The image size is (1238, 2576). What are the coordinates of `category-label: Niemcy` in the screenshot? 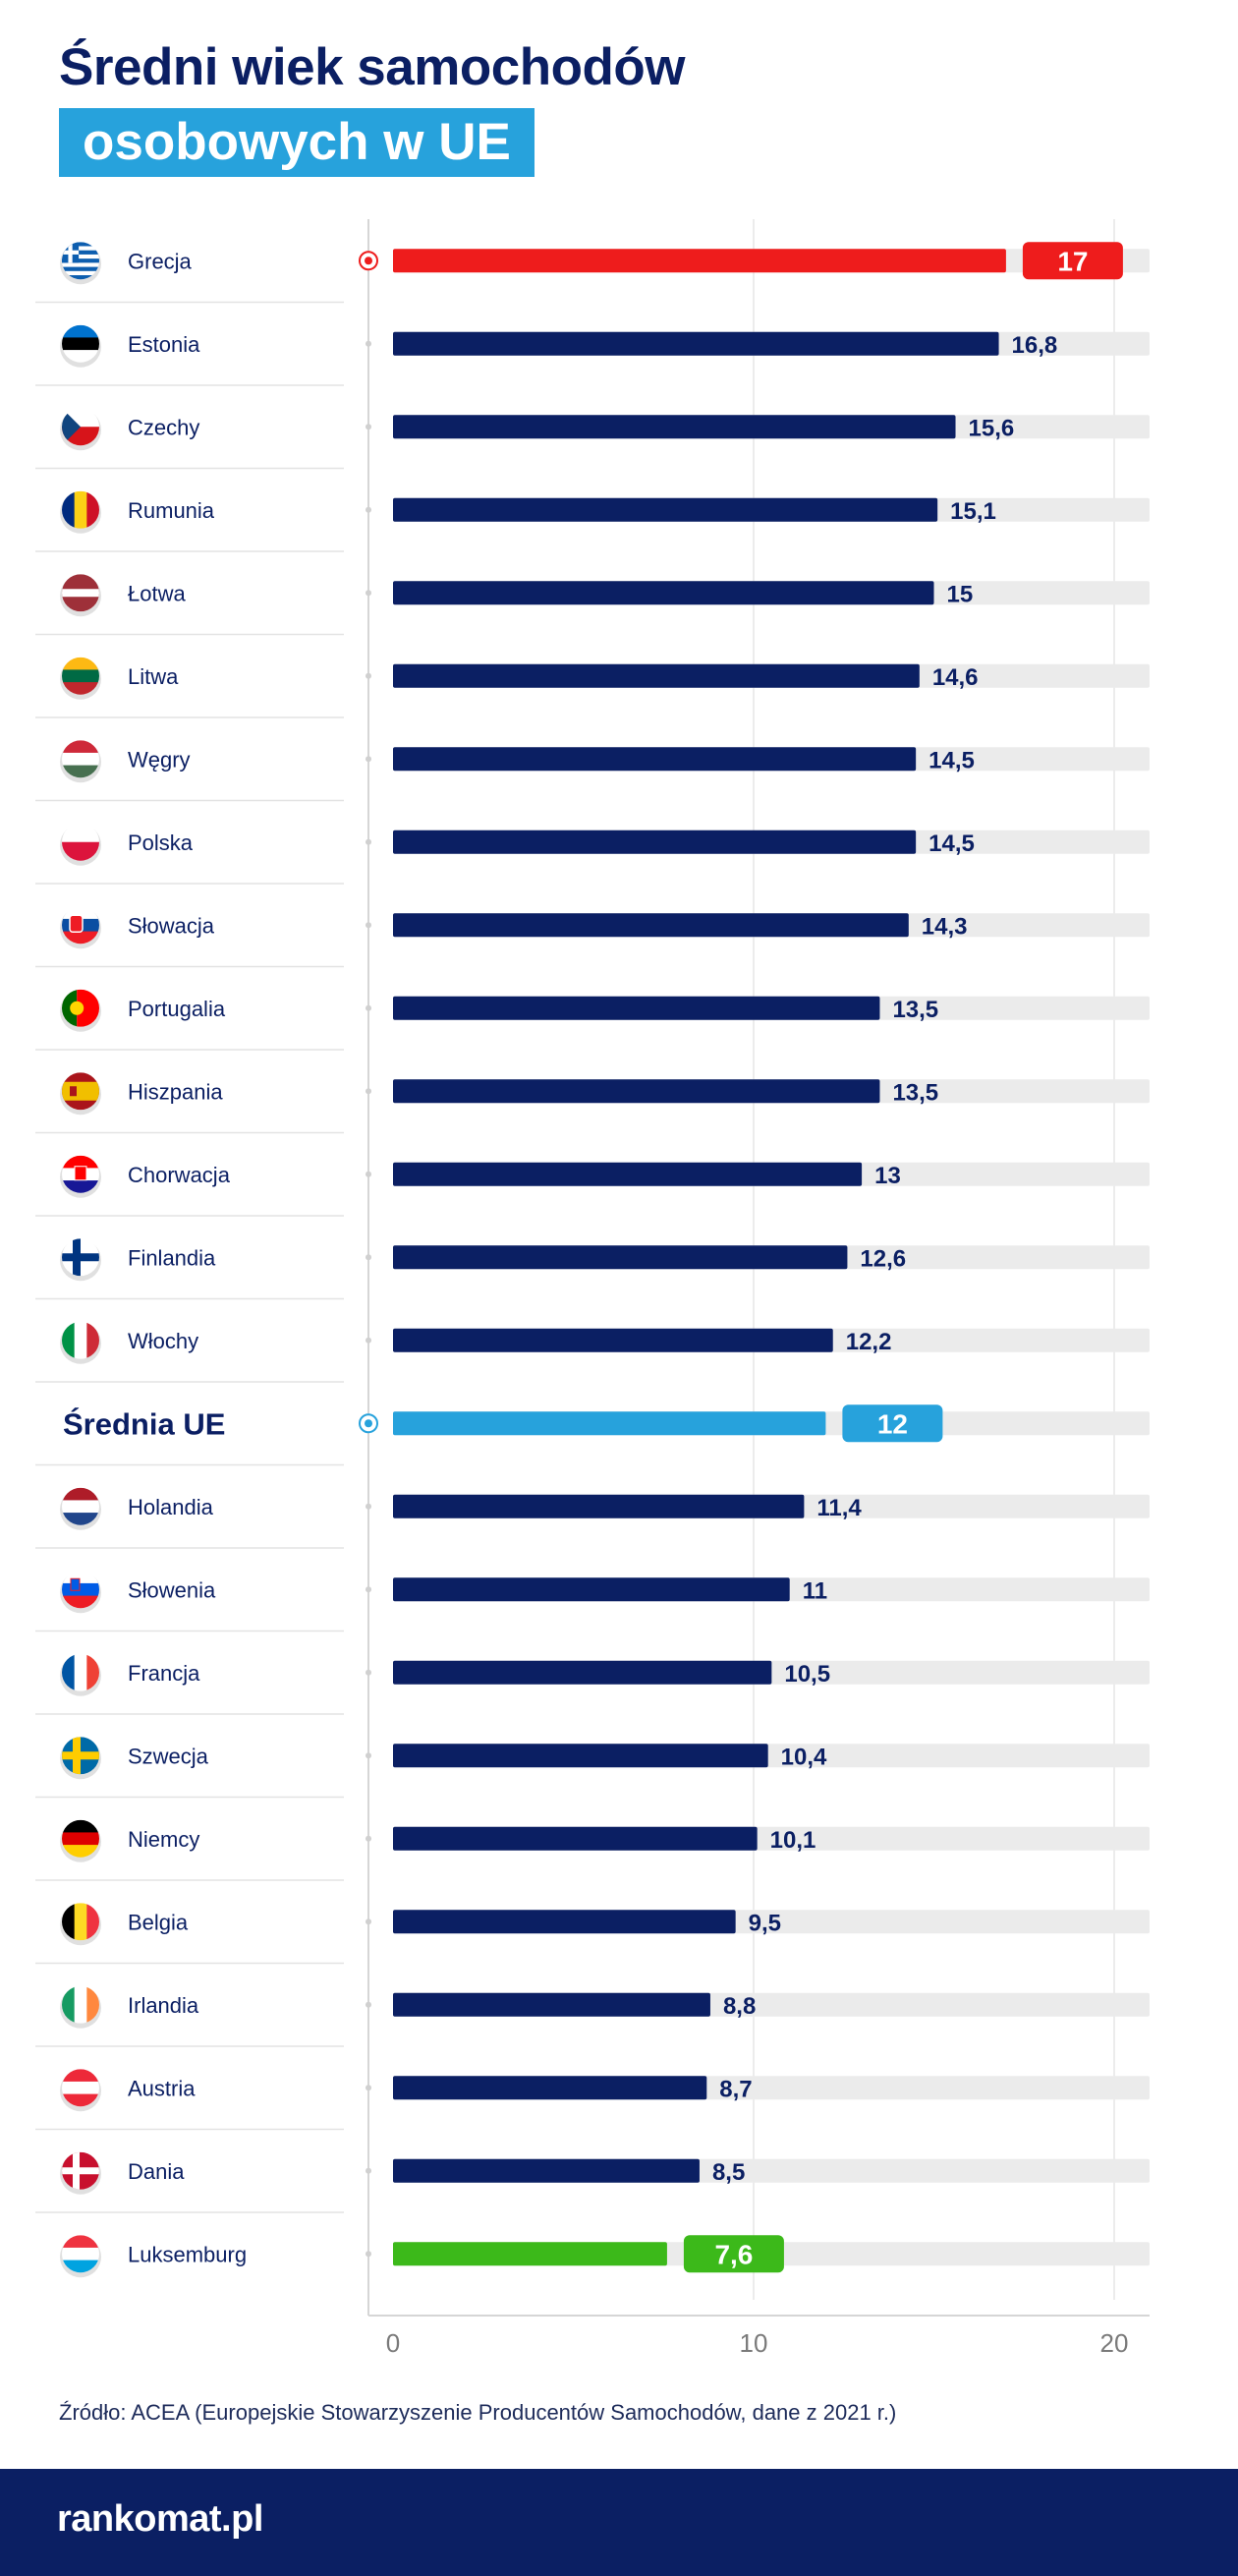 It's located at (163, 1840).